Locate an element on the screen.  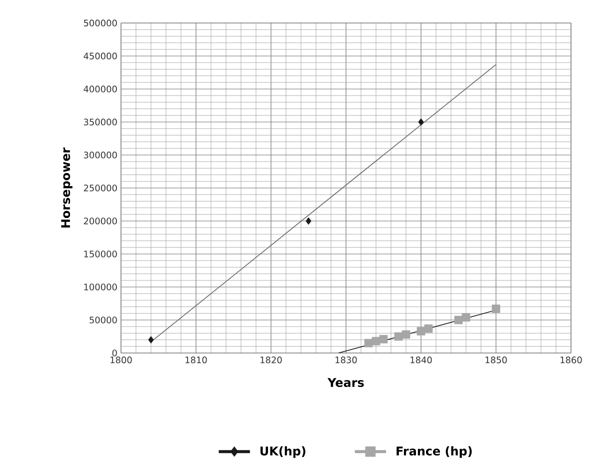
x-tick-label: 1800 is located at coordinates (121, 360).